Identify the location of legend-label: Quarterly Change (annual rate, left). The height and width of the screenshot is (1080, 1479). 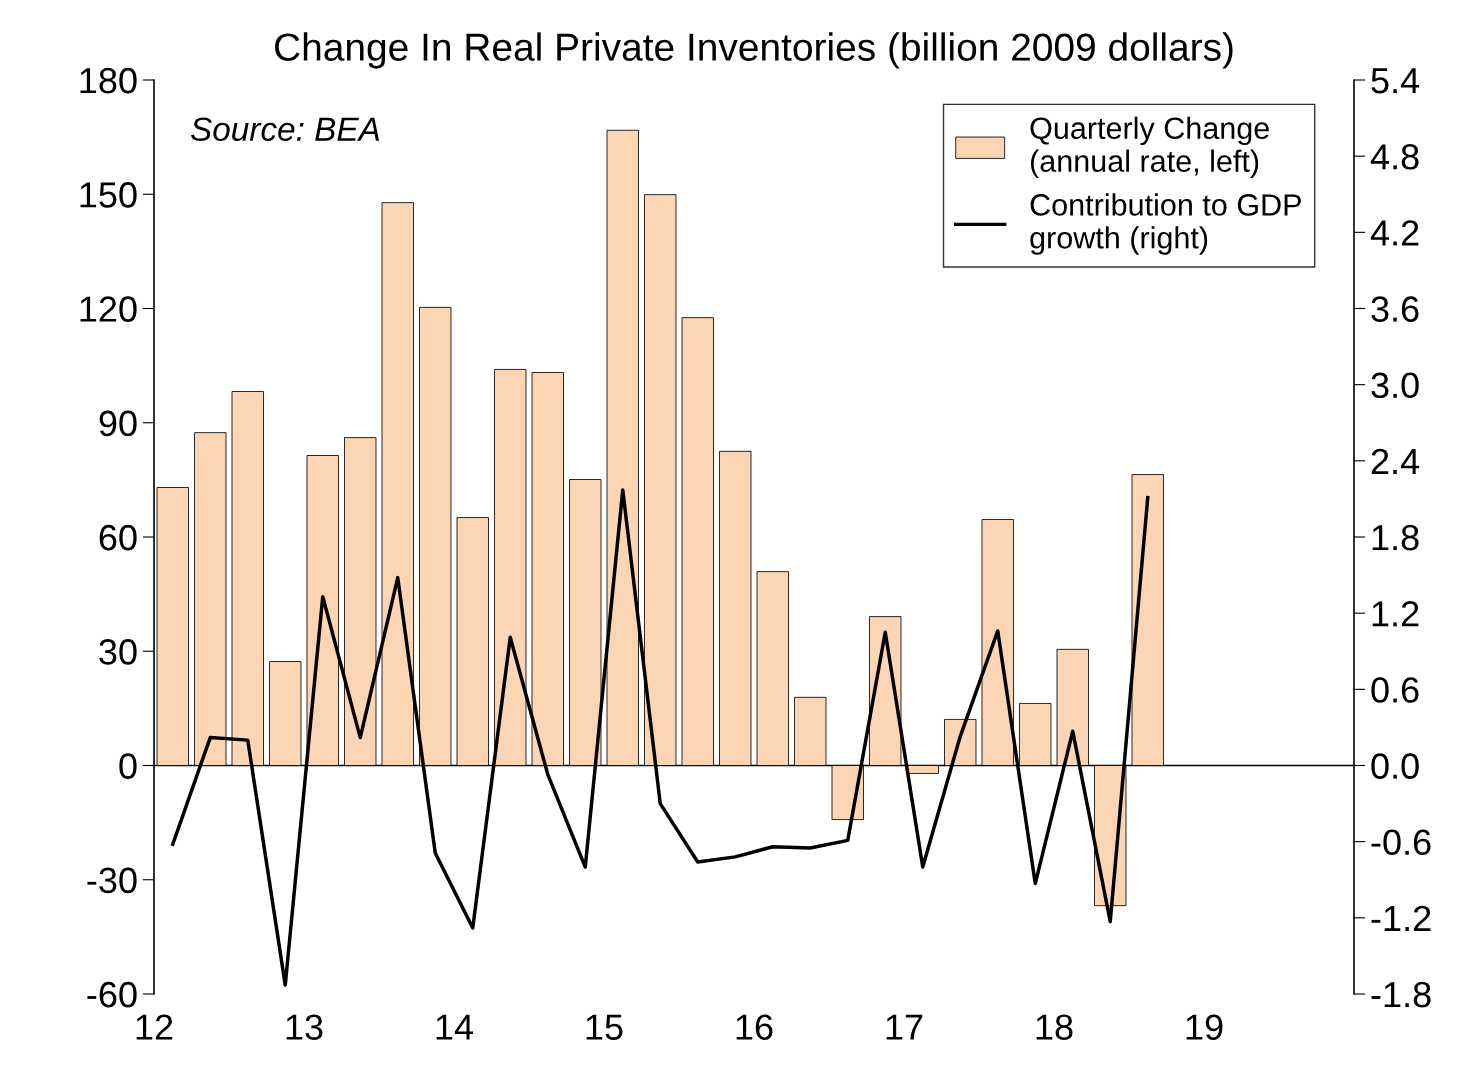
(1149, 147).